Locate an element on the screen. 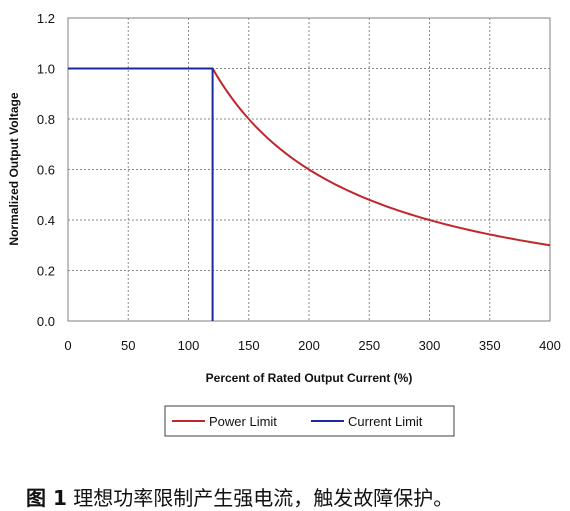 The height and width of the screenshot is (511, 570). x-tick-label: 250 is located at coordinates (369, 345).